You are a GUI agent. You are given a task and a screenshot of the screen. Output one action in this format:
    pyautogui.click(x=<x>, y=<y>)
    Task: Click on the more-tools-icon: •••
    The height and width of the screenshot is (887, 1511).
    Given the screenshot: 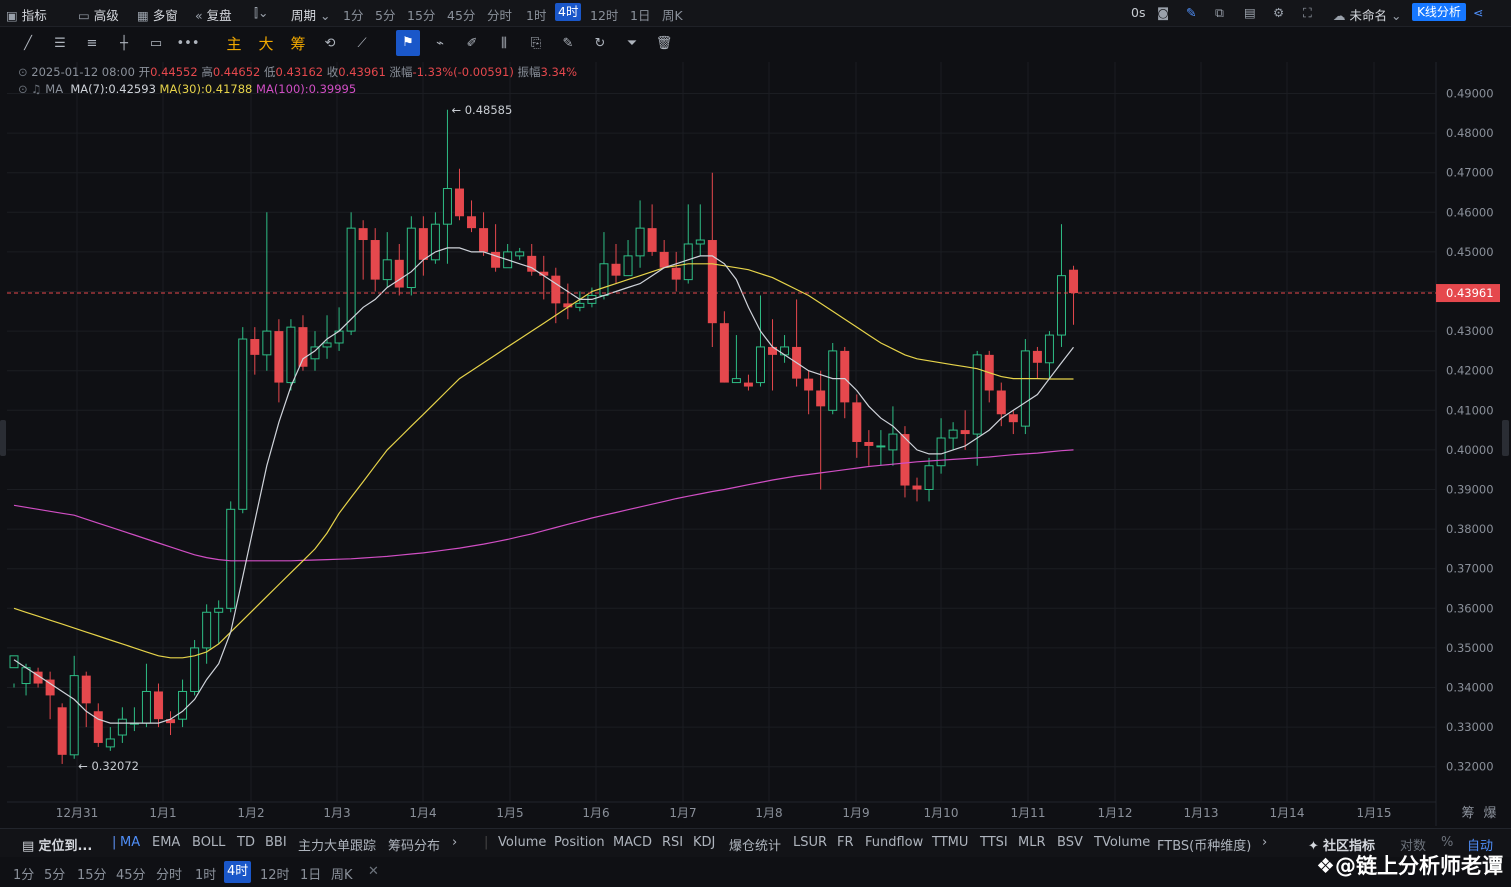 What is the action you would take?
    pyautogui.click(x=188, y=43)
    